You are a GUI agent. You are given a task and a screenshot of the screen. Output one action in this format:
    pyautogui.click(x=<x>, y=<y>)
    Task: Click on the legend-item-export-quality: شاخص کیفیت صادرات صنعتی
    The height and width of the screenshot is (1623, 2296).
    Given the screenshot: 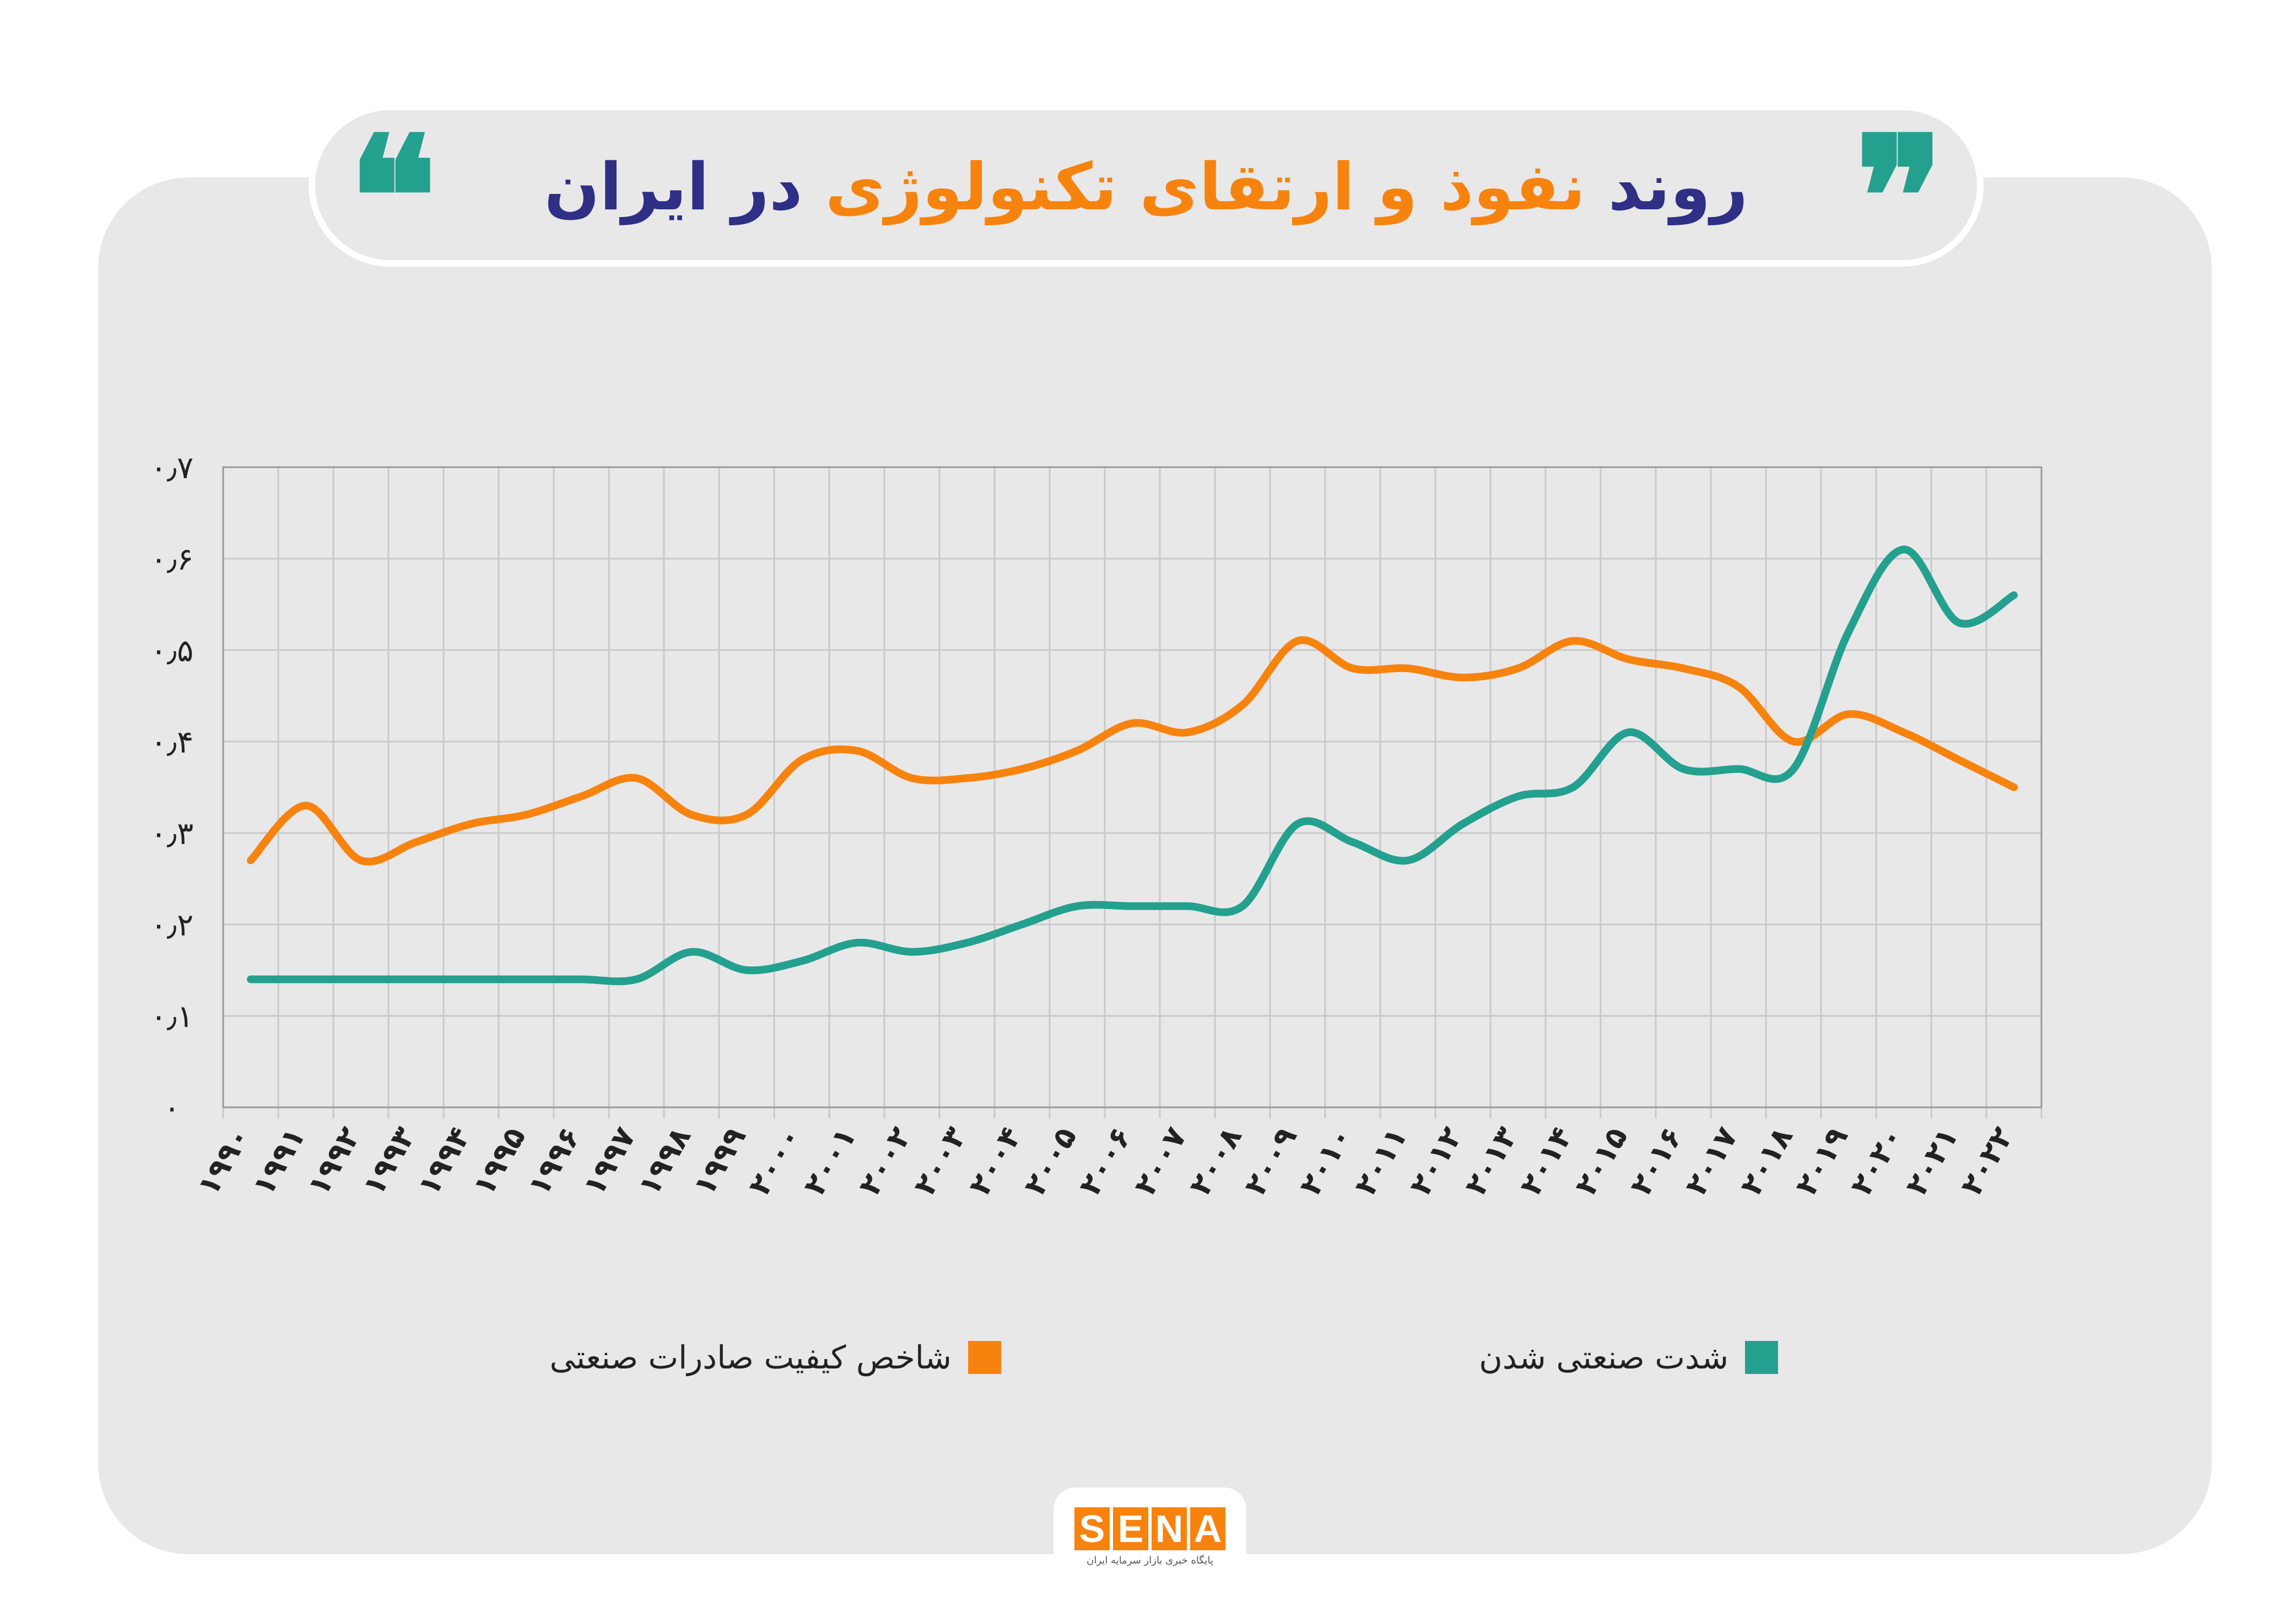 What is the action you would take?
    pyautogui.click(x=775, y=1358)
    